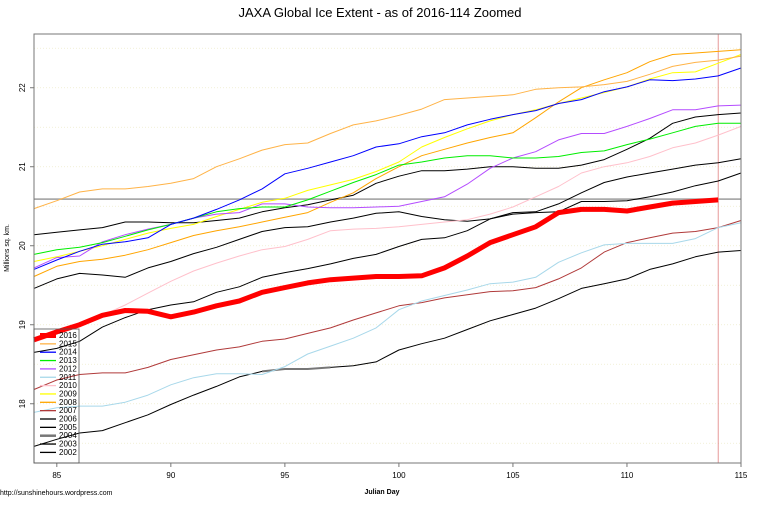  What do you see at coordinates (68, 444) in the screenshot?
I see `legend-label-2003: 2003` at bounding box center [68, 444].